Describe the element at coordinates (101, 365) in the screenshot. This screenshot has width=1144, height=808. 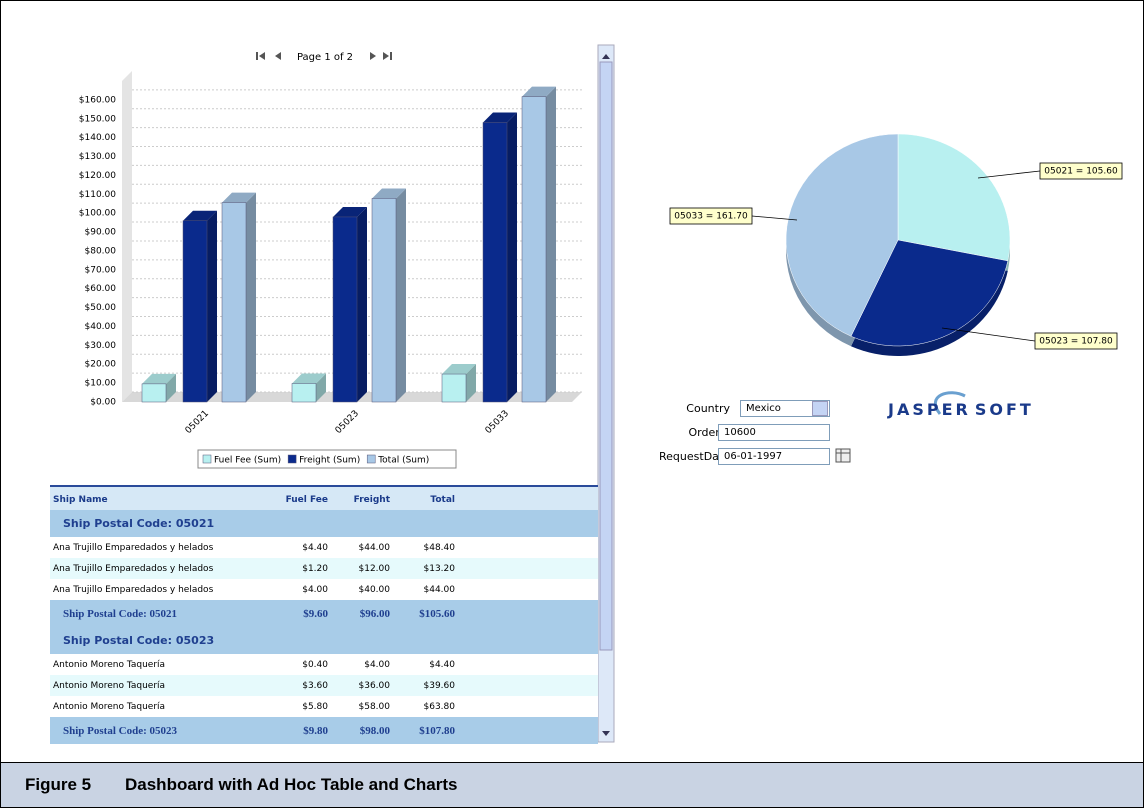
I see `y-tick-label: $20.00` at that location.